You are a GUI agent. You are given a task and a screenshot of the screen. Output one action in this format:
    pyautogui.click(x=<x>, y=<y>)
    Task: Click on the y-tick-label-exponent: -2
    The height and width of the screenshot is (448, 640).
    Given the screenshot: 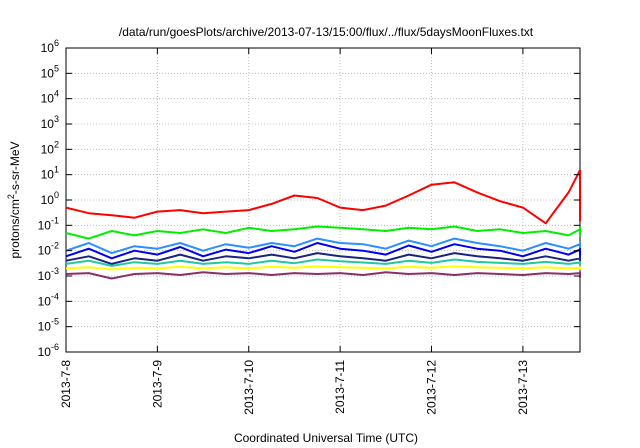 What is the action you would take?
    pyautogui.click(x=55, y=246)
    